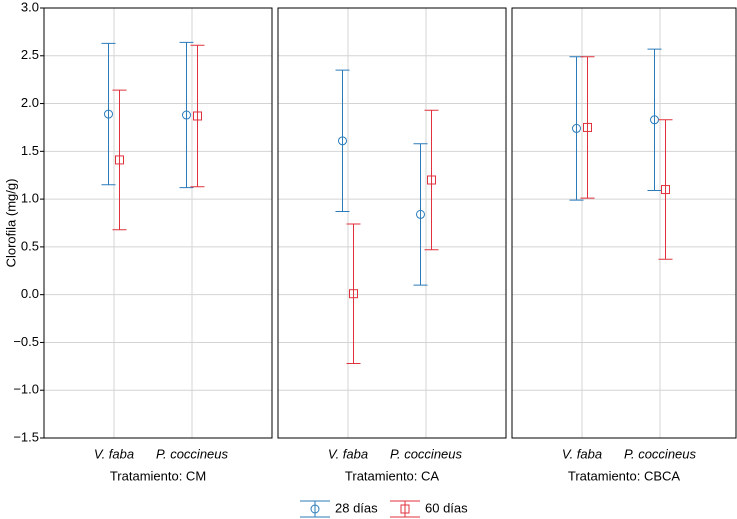  What do you see at coordinates (446, 507) in the screenshot?
I see `legend-label: 60 días` at bounding box center [446, 507].